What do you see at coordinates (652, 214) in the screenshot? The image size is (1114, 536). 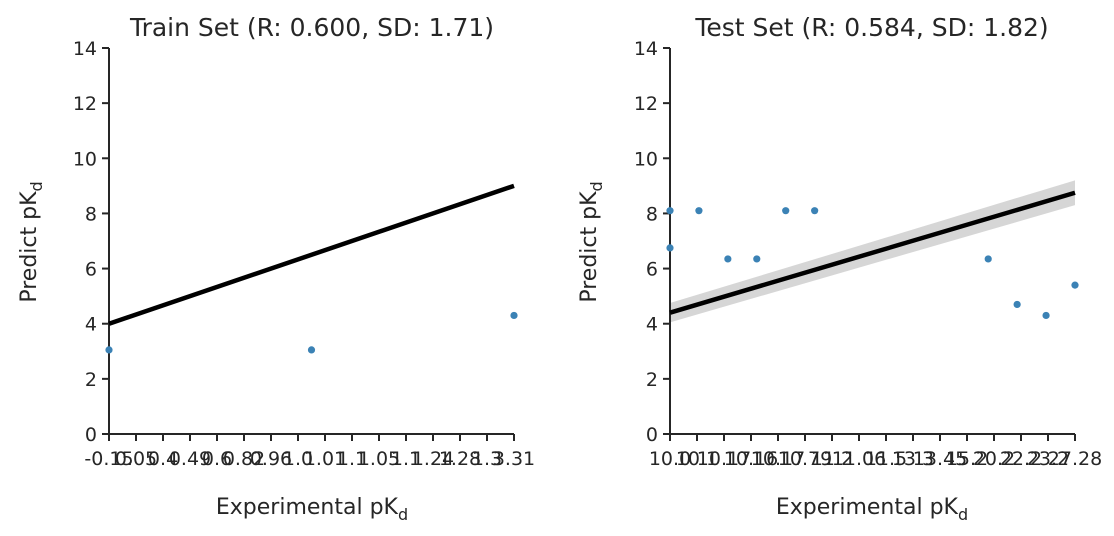 I see `test-y-tick-label: 8` at bounding box center [652, 214].